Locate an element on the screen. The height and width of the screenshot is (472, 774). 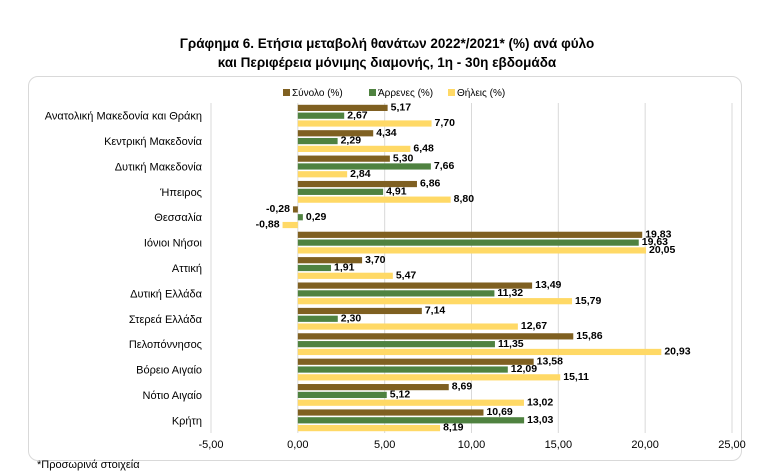
data-label: 15,86 is located at coordinates (589, 336).